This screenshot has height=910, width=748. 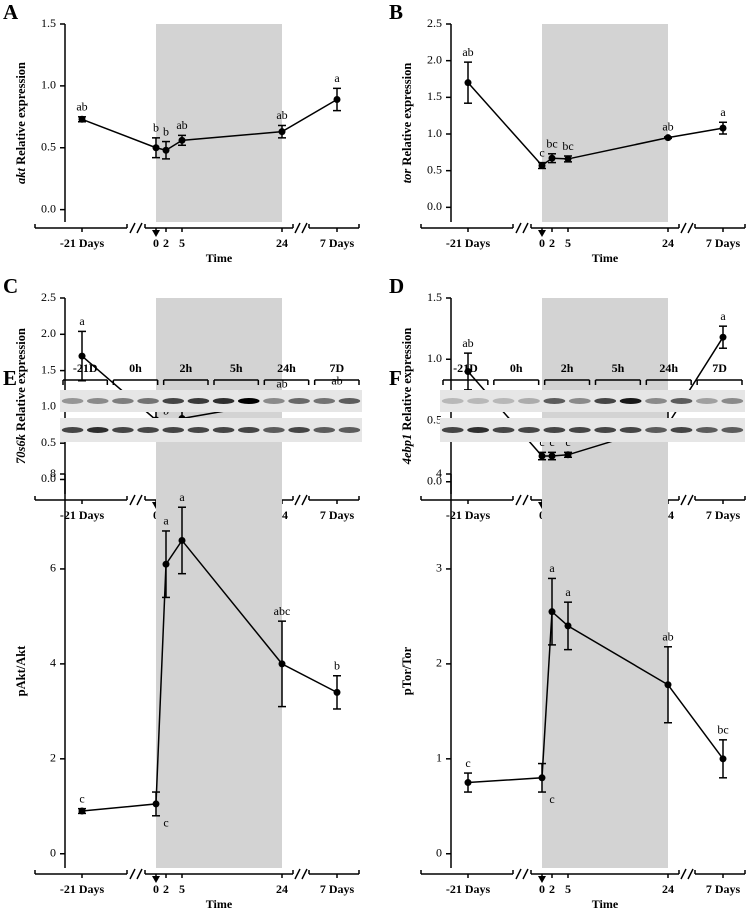 What do you see at coordinates (396, 12) in the screenshot?
I see `panel-letter: B` at bounding box center [396, 12].